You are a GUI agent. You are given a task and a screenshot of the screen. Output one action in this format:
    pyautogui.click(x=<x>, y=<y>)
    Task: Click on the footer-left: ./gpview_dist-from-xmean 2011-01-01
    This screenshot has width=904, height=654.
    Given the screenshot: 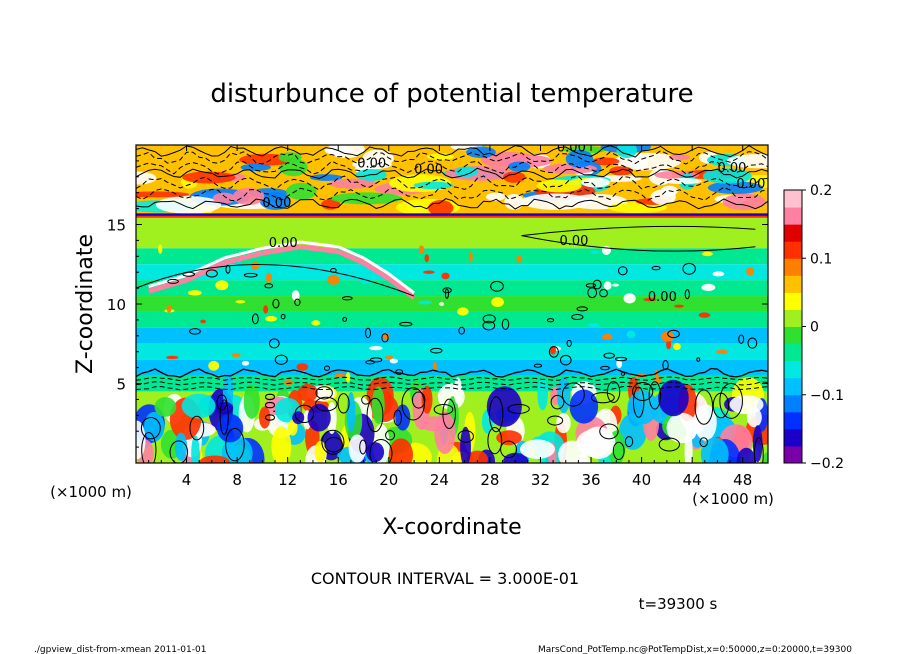 What is the action you would take?
    pyautogui.click(x=120, y=649)
    